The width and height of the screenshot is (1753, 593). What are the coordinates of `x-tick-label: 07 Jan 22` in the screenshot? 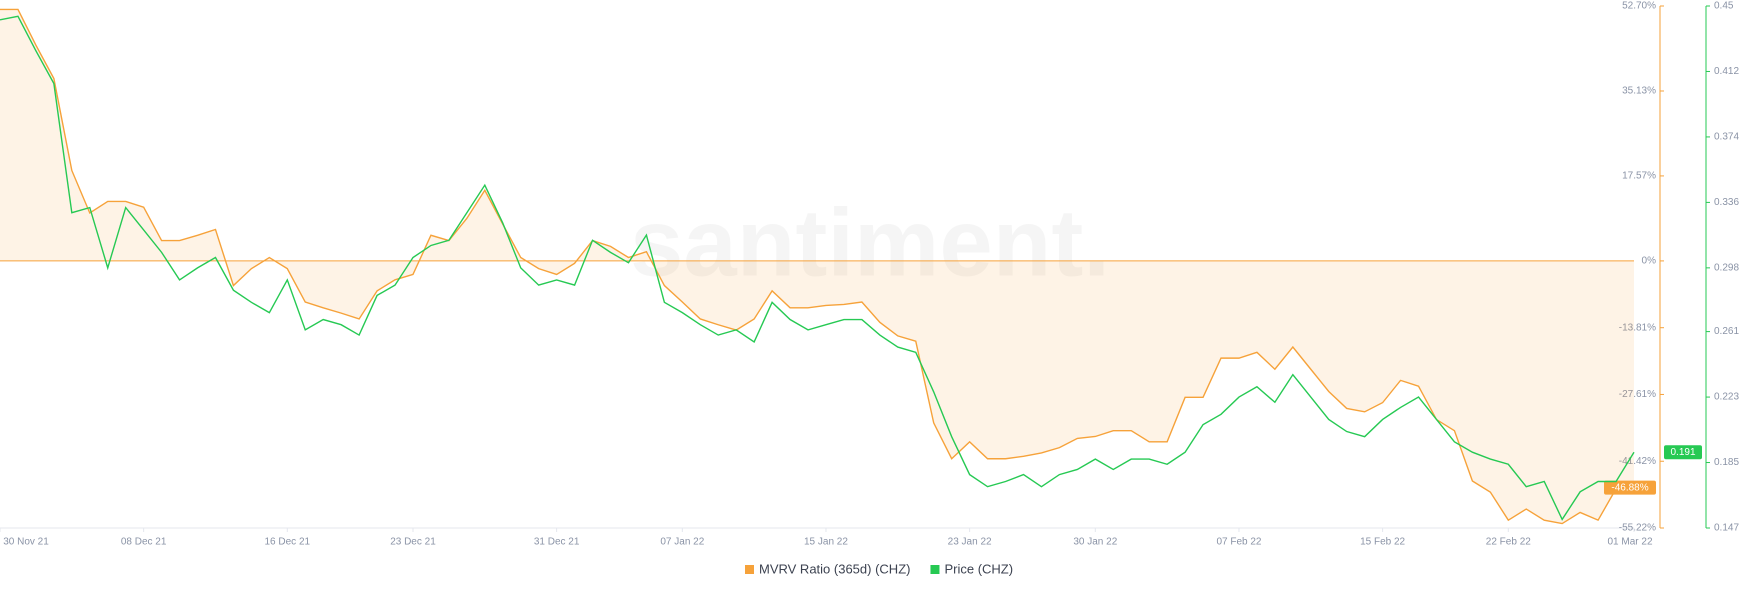 It's located at (682, 542).